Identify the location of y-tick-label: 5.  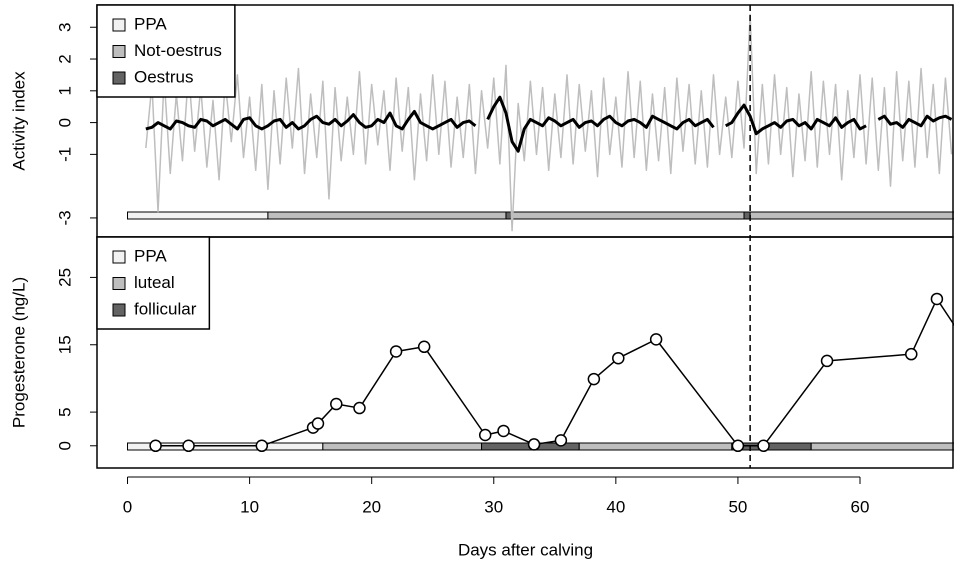
(64, 411).